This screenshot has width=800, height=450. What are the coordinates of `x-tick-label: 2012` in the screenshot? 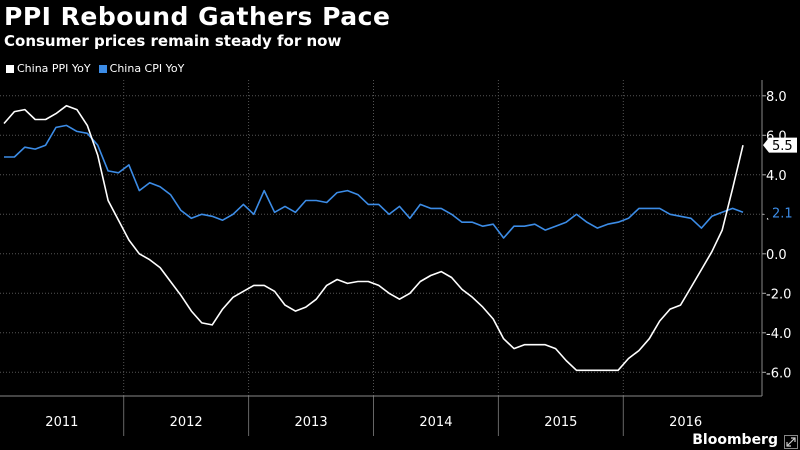 It's located at (186, 422).